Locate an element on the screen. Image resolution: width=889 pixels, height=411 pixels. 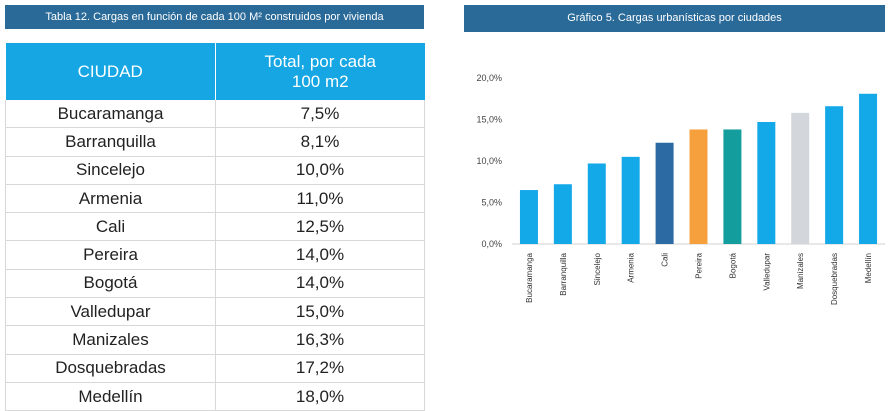
x-tick-label: Sincelejo is located at coordinates (597, 268).